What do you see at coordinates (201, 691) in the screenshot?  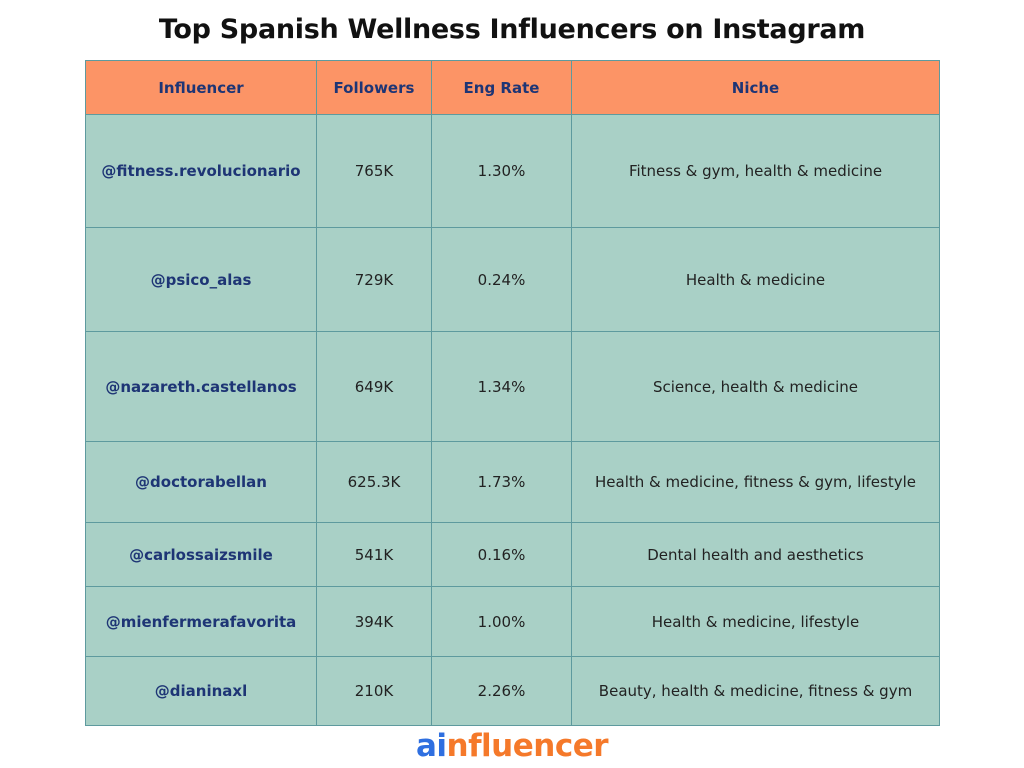 I see `influencer-cell: @dianinaxl` at bounding box center [201, 691].